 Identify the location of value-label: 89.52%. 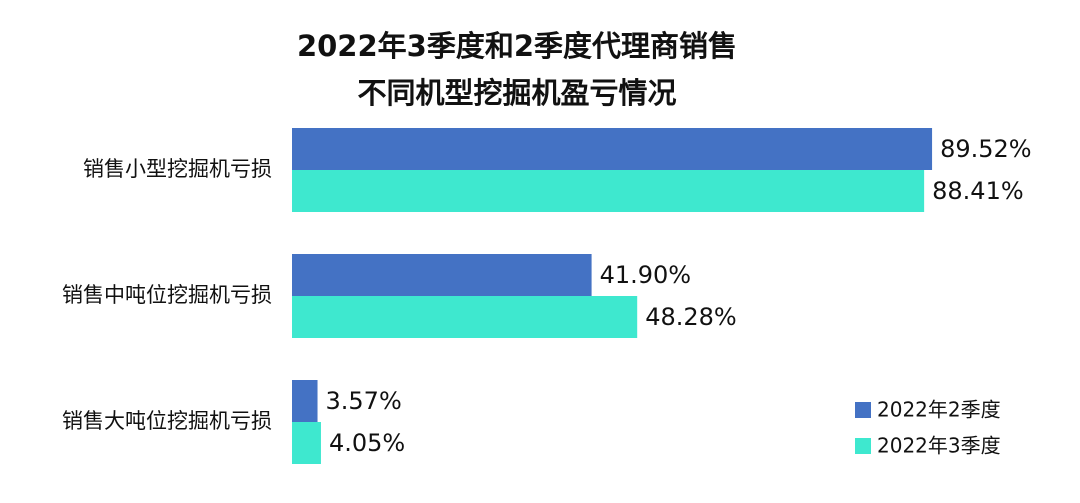
(986, 149).